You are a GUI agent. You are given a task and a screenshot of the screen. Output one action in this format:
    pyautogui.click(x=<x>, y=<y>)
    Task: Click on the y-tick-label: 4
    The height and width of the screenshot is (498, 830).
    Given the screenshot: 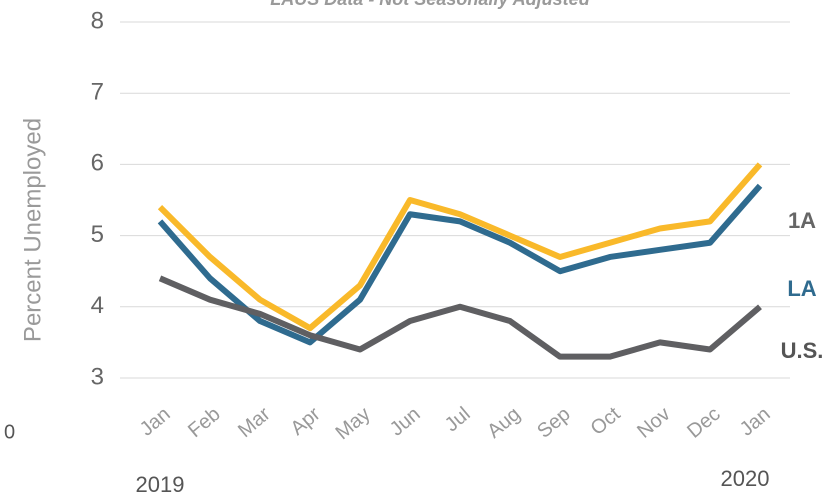 What is the action you would take?
    pyautogui.click(x=97, y=305)
    